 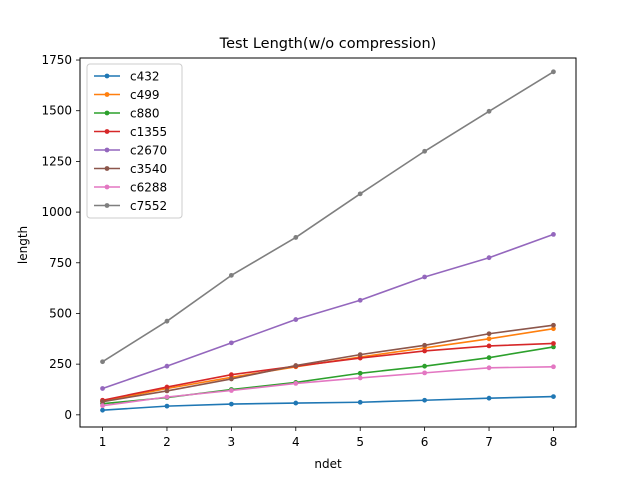 I want to click on x-tick-label-7: 7, so click(x=489, y=442).